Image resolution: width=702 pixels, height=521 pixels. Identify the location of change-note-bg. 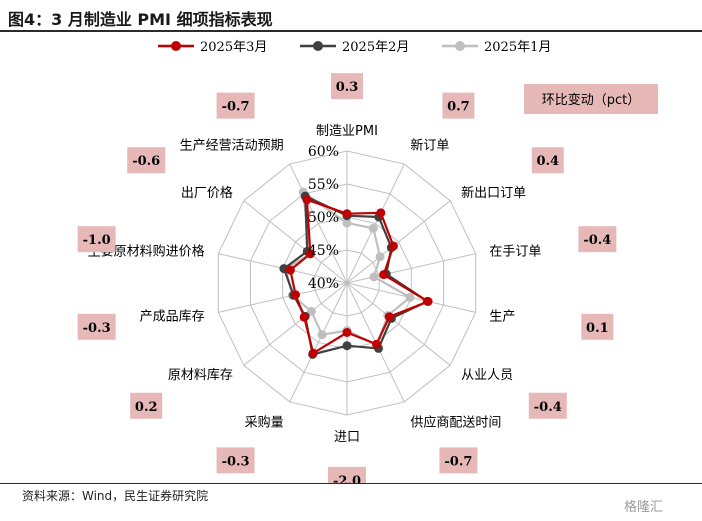
(591, 99).